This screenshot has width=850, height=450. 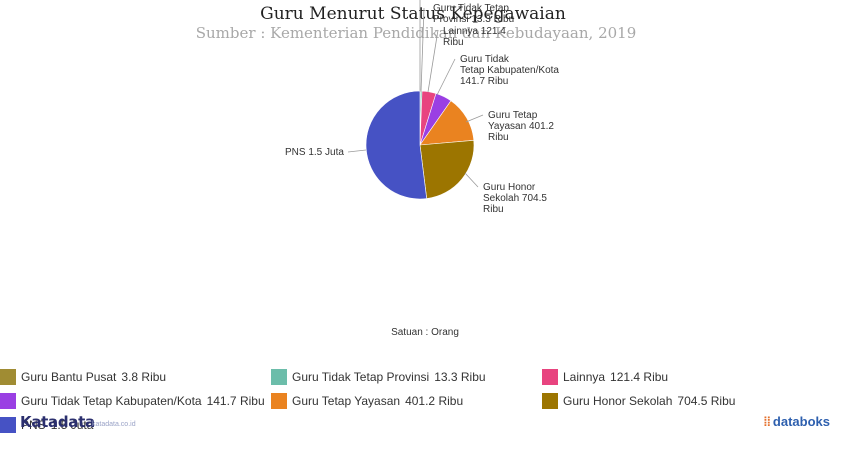 I want to click on databoks-logo: ⁞⁞ databoks, so click(x=796, y=421).